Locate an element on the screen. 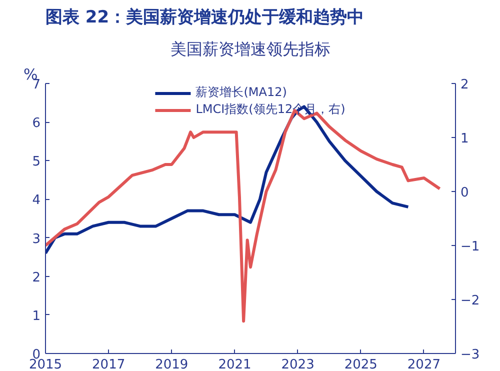  x-tick-label: 2023 is located at coordinates (297, 364).